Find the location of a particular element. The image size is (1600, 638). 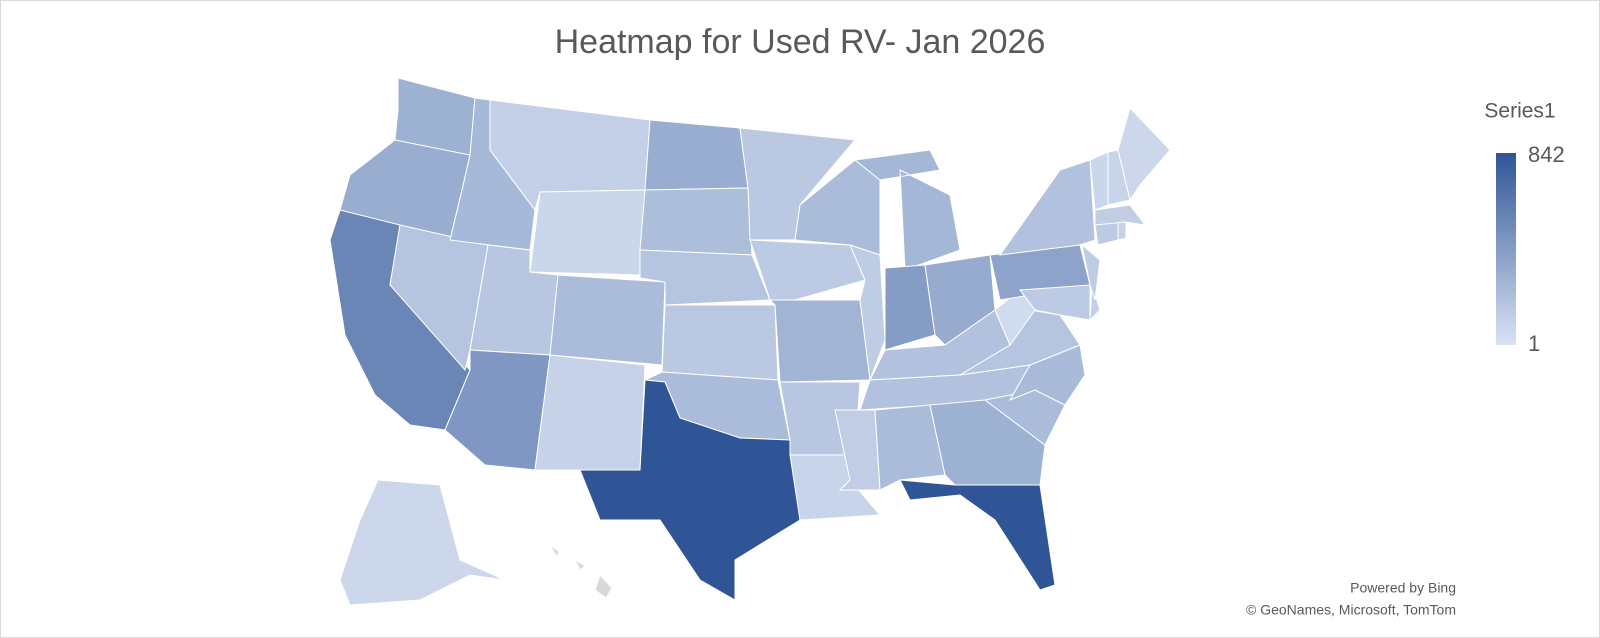

legend-min: 1 is located at coordinates (1534, 343).